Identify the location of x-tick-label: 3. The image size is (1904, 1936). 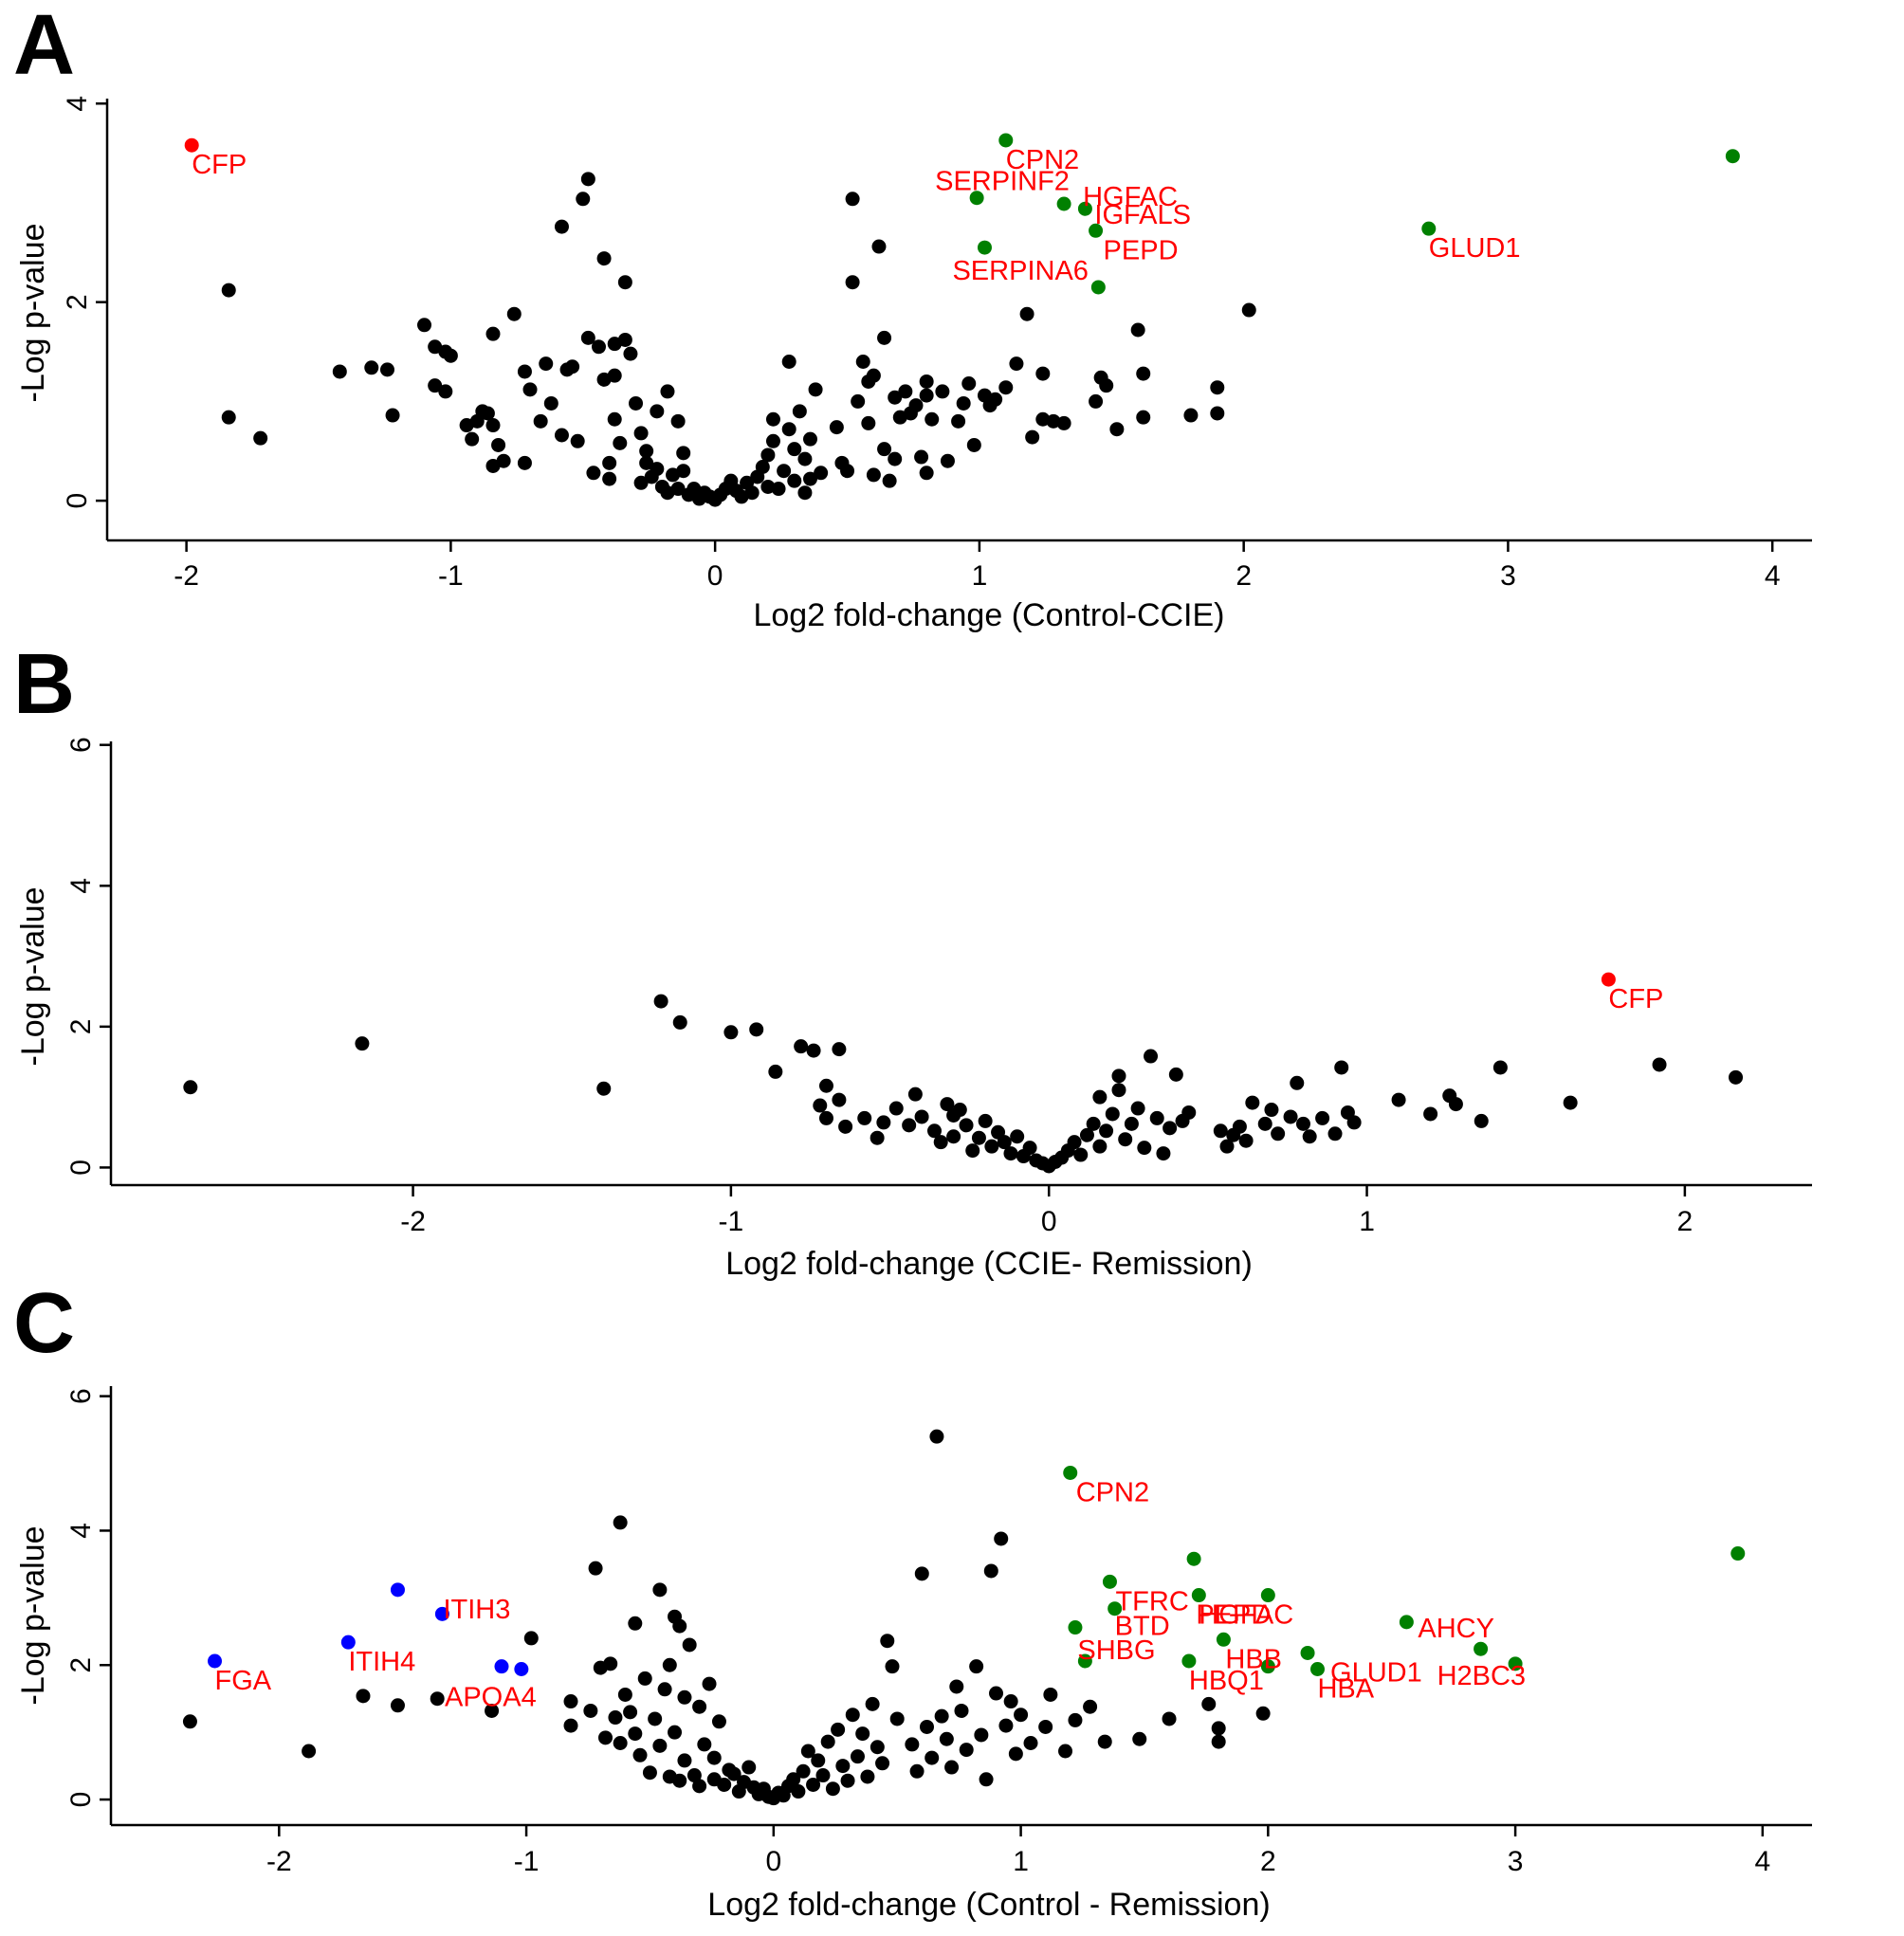
(1508, 576).